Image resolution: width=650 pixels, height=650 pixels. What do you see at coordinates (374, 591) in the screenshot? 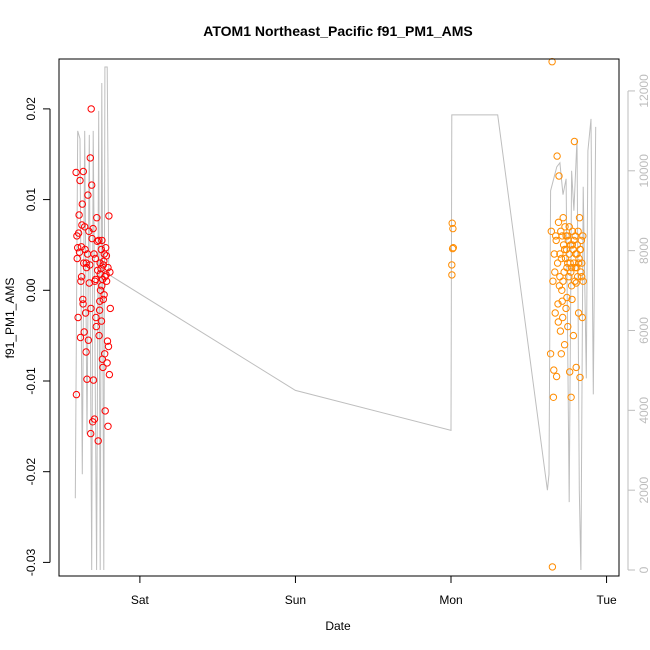
I see `x-axis: Sat Sun Mon Tue` at bounding box center [374, 591].